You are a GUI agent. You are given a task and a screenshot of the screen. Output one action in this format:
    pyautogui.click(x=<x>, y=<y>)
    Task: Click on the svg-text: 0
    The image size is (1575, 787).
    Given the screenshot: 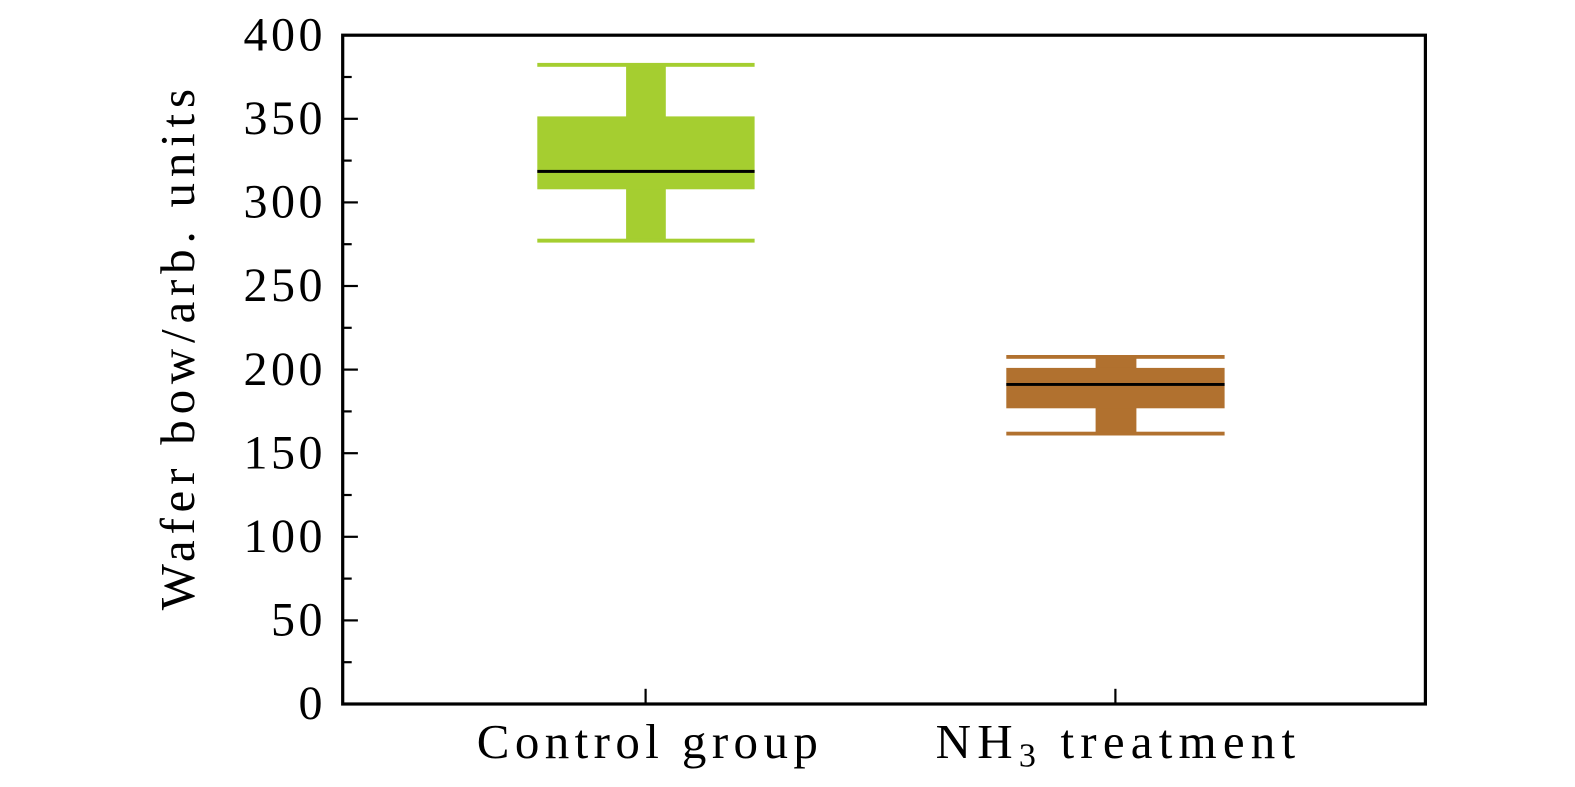 What is the action you would take?
    pyautogui.click(x=313, y=703)
    